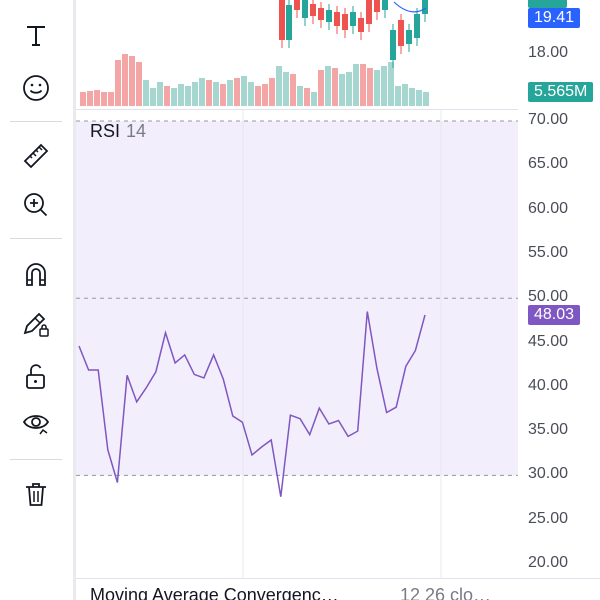 This screenshot has width=600, height=600. I want to click on rsi-axis-tick: 45.00, so click(548, 341).